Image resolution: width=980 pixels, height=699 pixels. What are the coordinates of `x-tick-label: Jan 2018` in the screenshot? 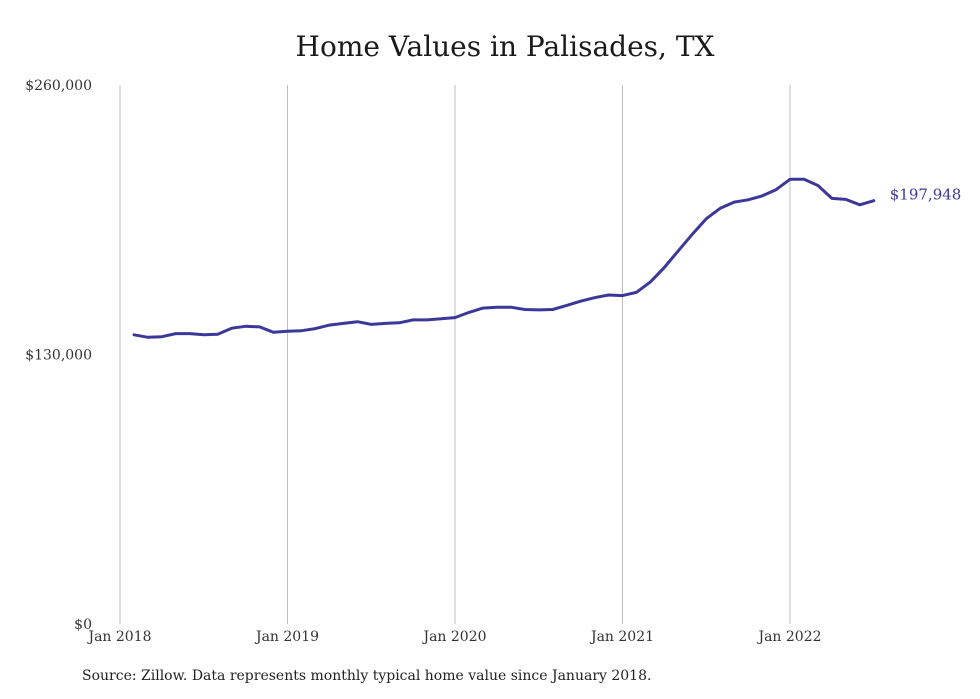 It's located at (118, 637).